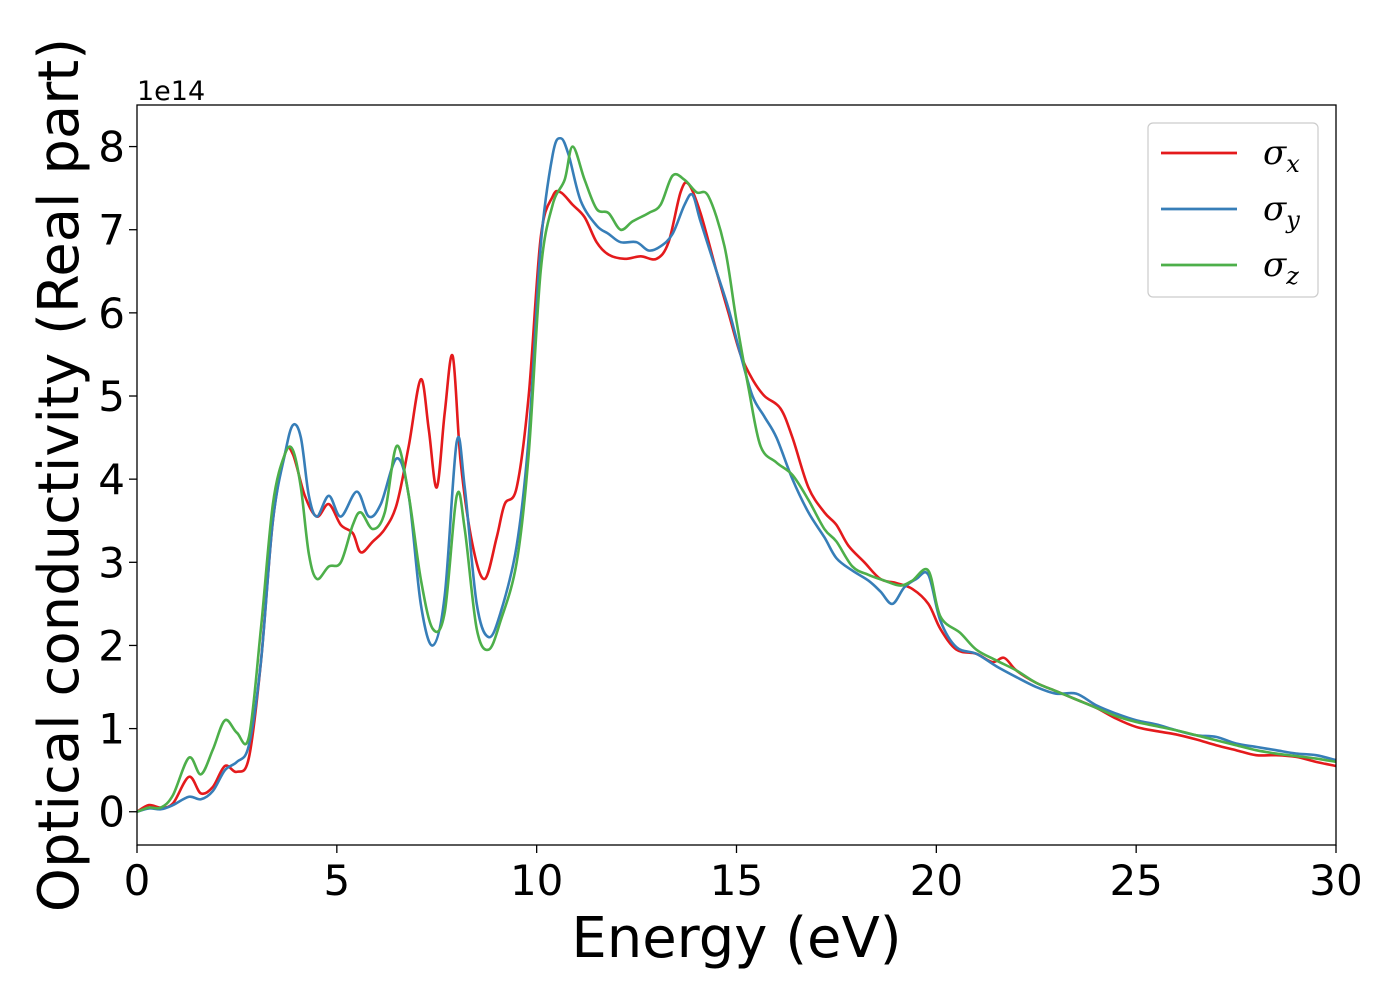 The image size is (1400, 1000). I want to click on y-tick-label: 7, so click(111, 230).